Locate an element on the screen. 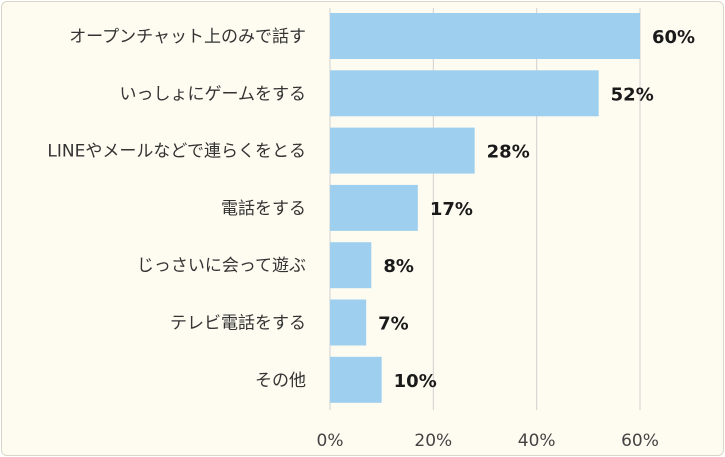  value-label: 52% is located at coordinates (632, 94).